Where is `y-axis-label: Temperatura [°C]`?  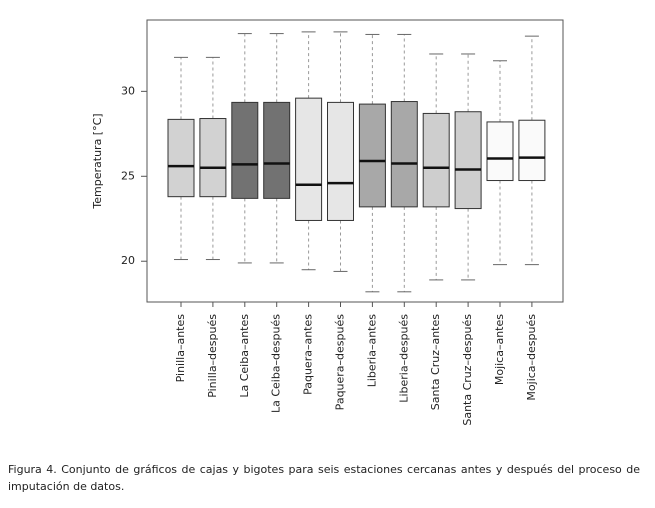 y-axis-label: Temperatura [°C] is located at coordinates (97, 161).